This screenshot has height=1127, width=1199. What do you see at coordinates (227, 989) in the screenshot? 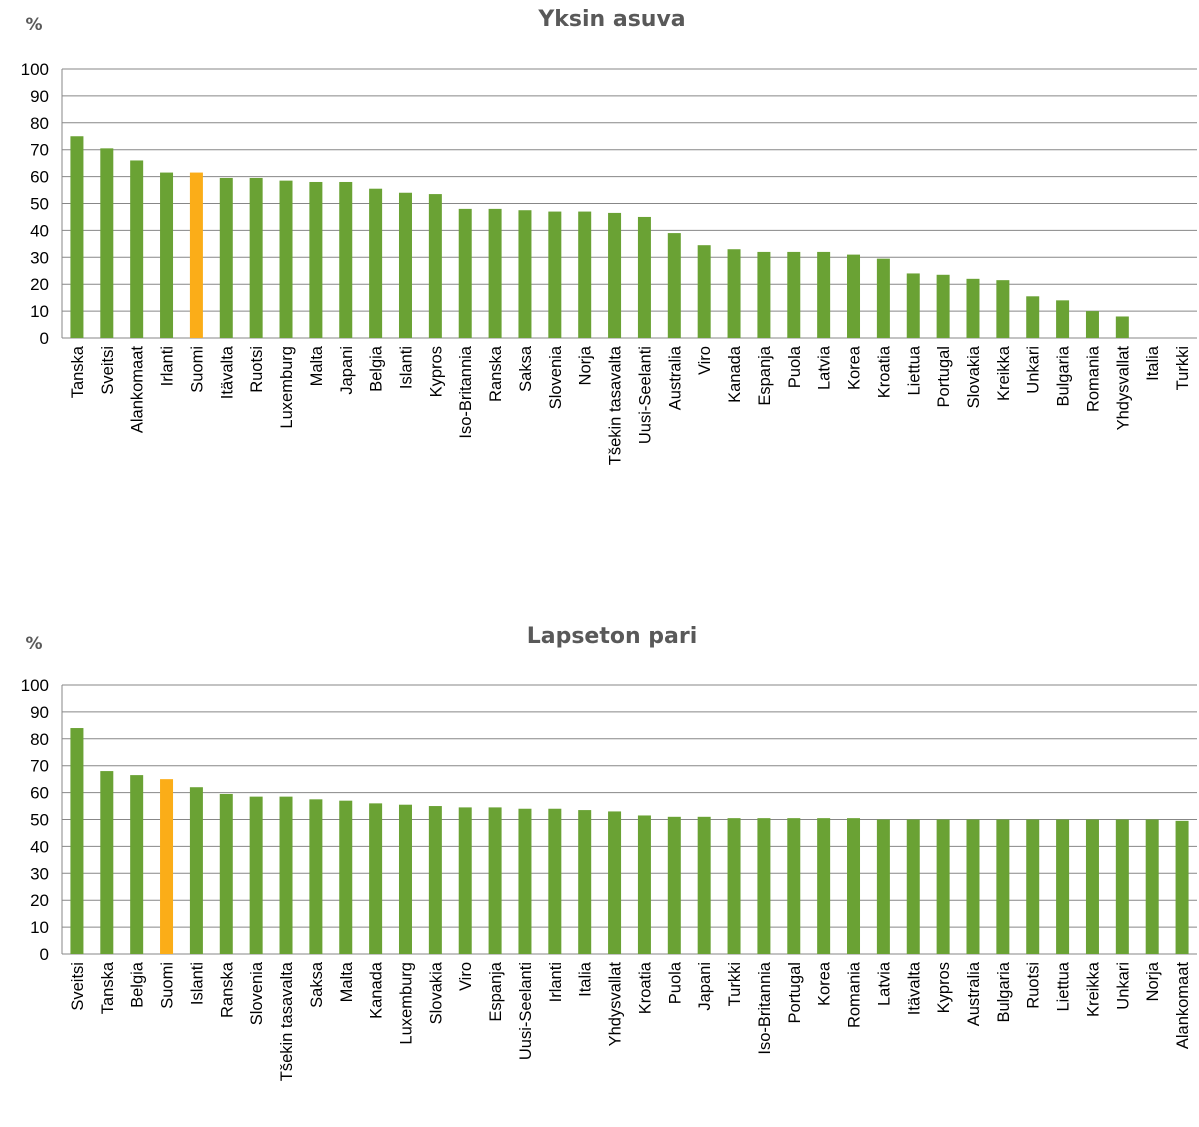
I see `x-category-label: Ranska` at bounding box center [227, 989].